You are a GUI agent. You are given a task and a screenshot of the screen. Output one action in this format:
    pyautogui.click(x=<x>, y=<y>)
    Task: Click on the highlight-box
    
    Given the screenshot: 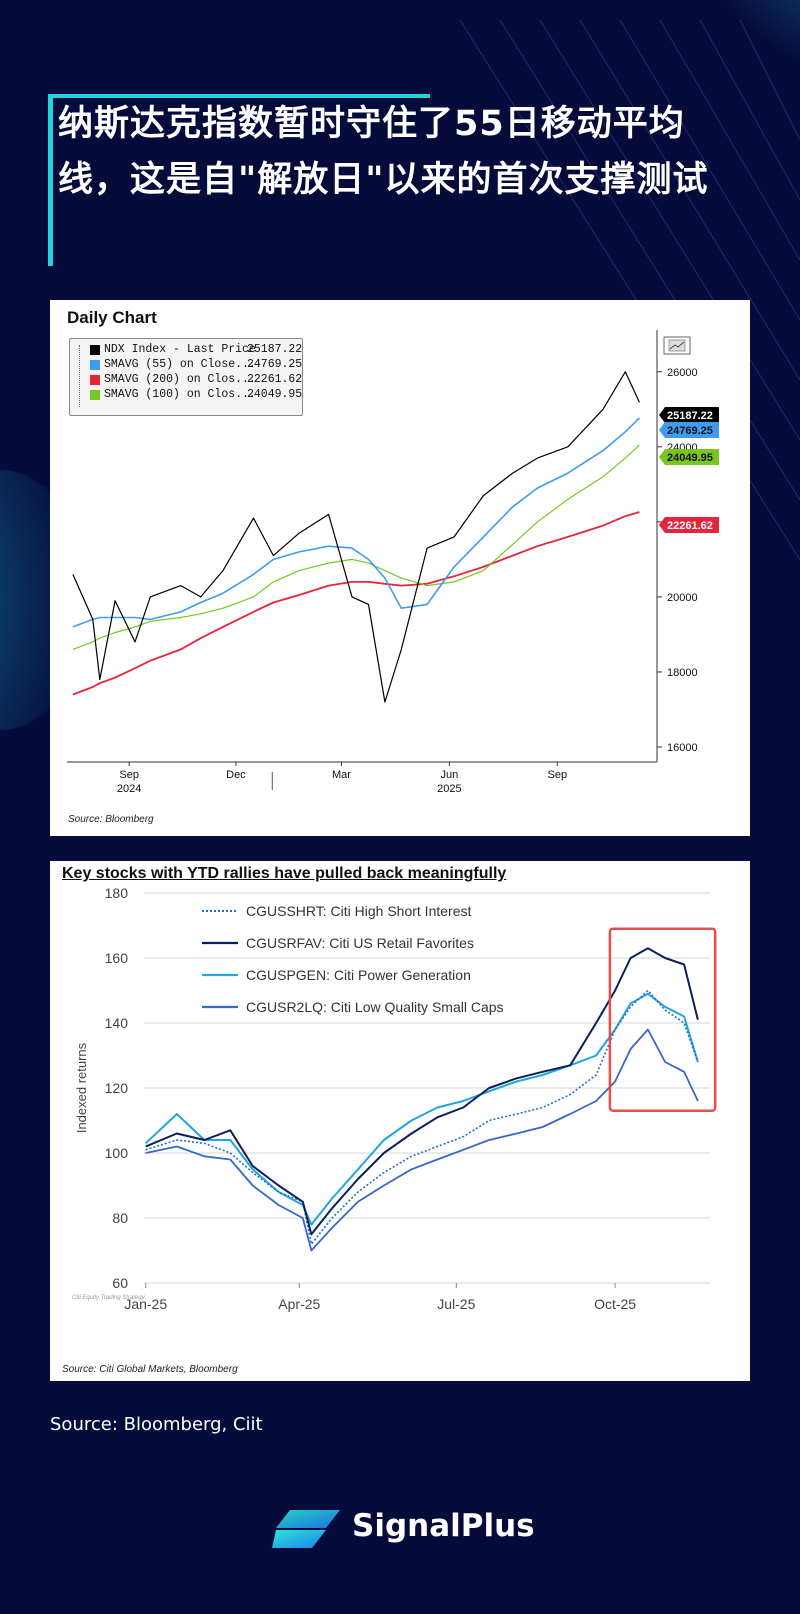 What is the action you would take?
    pyautogui.click(x=662, y=1019)
    